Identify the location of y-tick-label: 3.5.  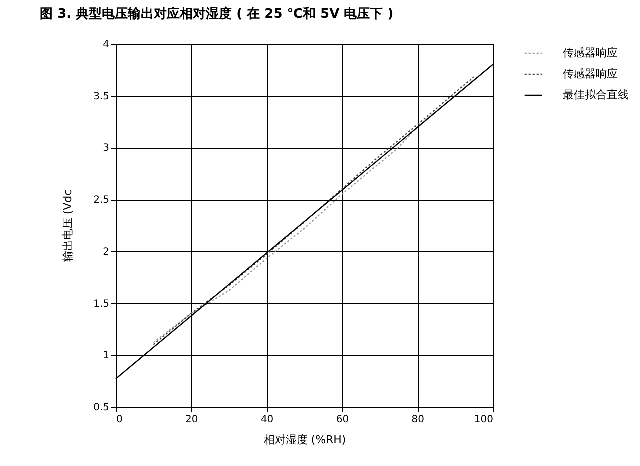
(102, 96).